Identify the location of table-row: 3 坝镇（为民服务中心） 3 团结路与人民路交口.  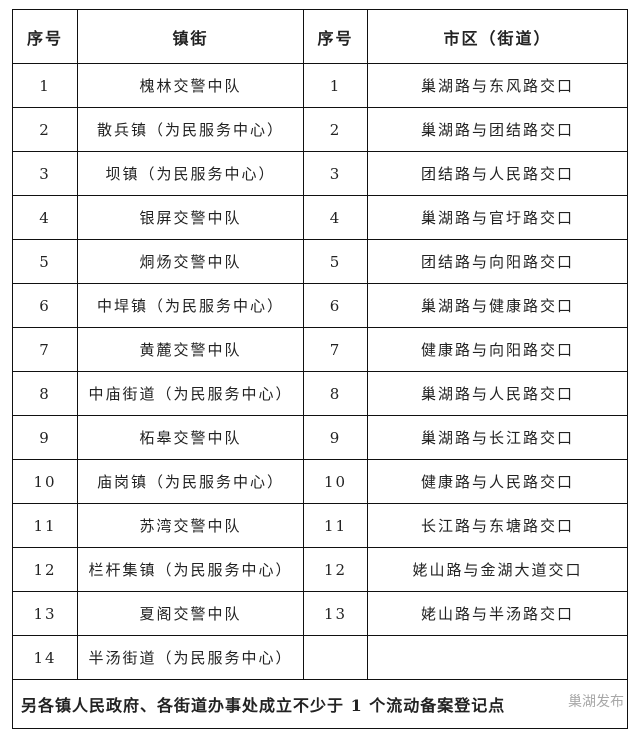
(320, 173).